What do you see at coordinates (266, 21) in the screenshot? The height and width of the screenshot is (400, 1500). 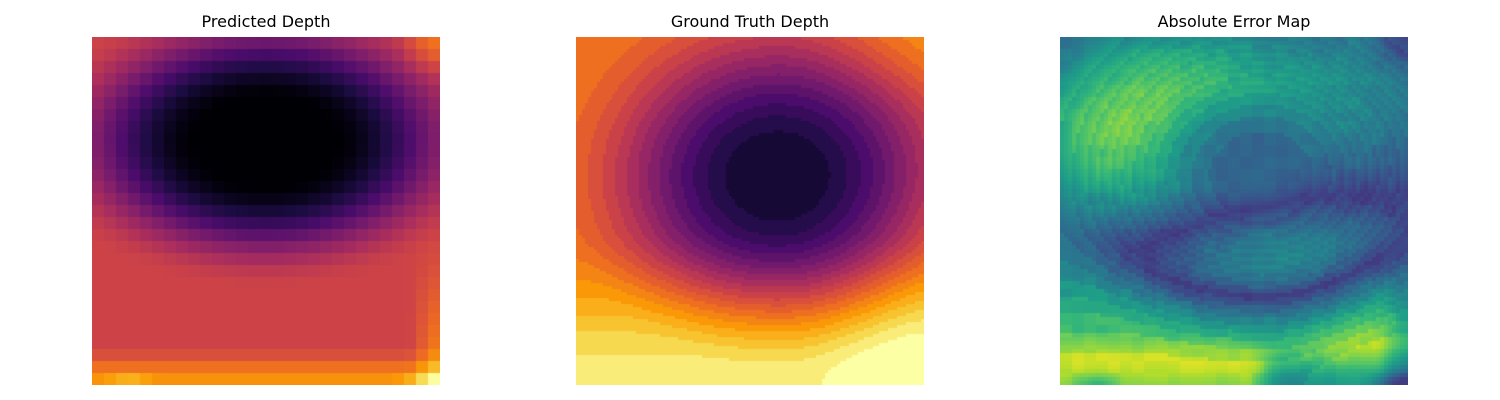 I see `predicted-depth-title: Predicted Depth` at bounding box center [266, 21].